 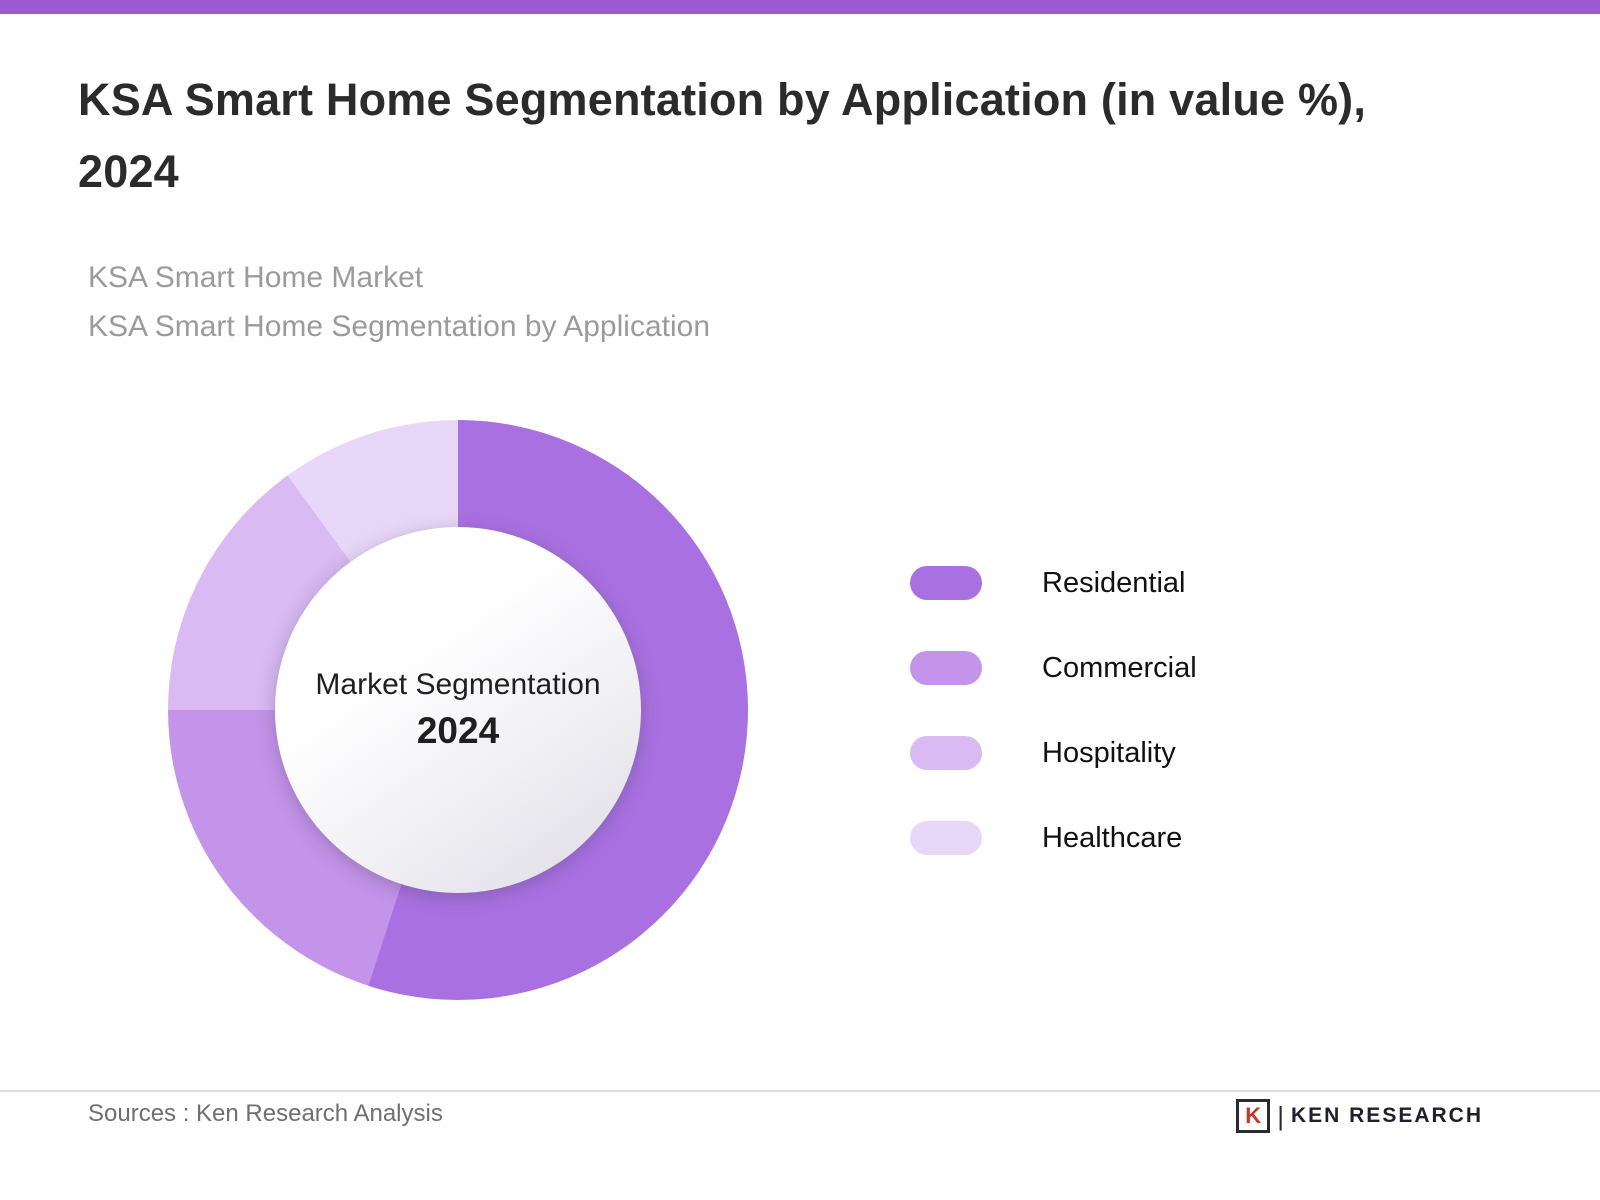 I want to click on ken-research-logo-text: KEN RESEARCH, so click(x=1386, y=1115).